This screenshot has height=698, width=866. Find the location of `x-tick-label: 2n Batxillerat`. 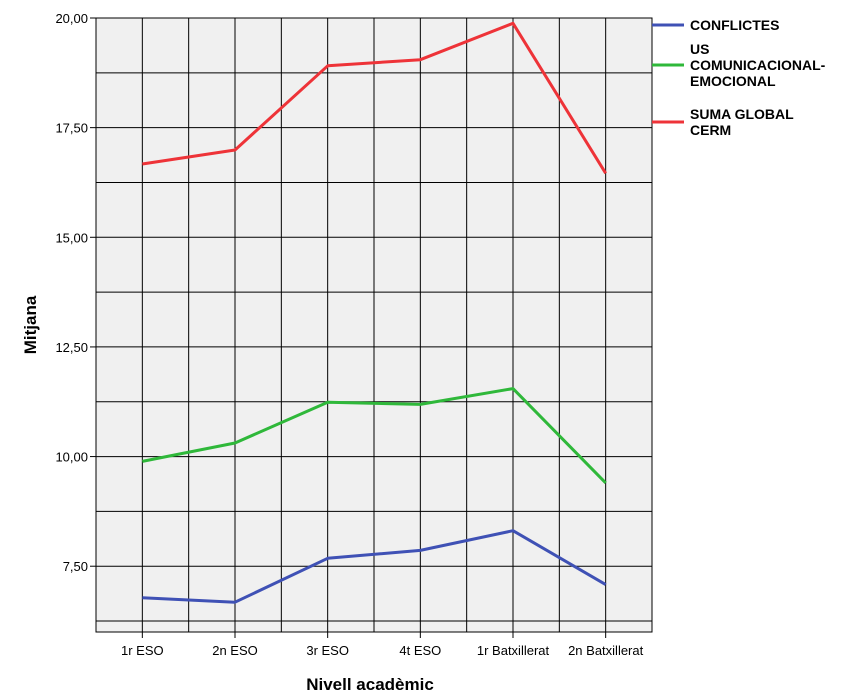

x-tick-label: 2n Batxillerat is located at coordinates (606, 650).